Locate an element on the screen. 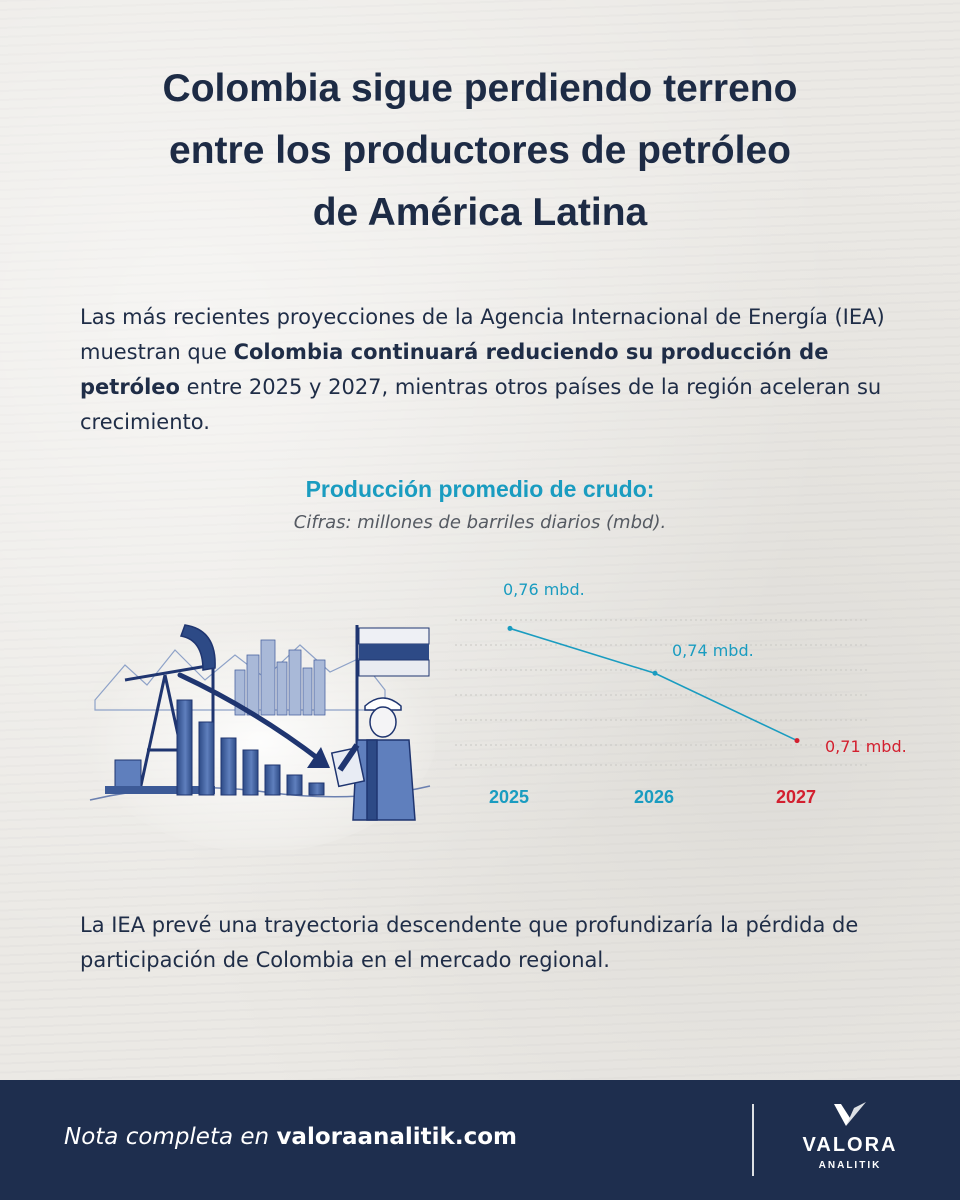 This screenshot has width=960, height=1200. footer-note-lead: Nota completa en is located at coordinates (170, 1137).